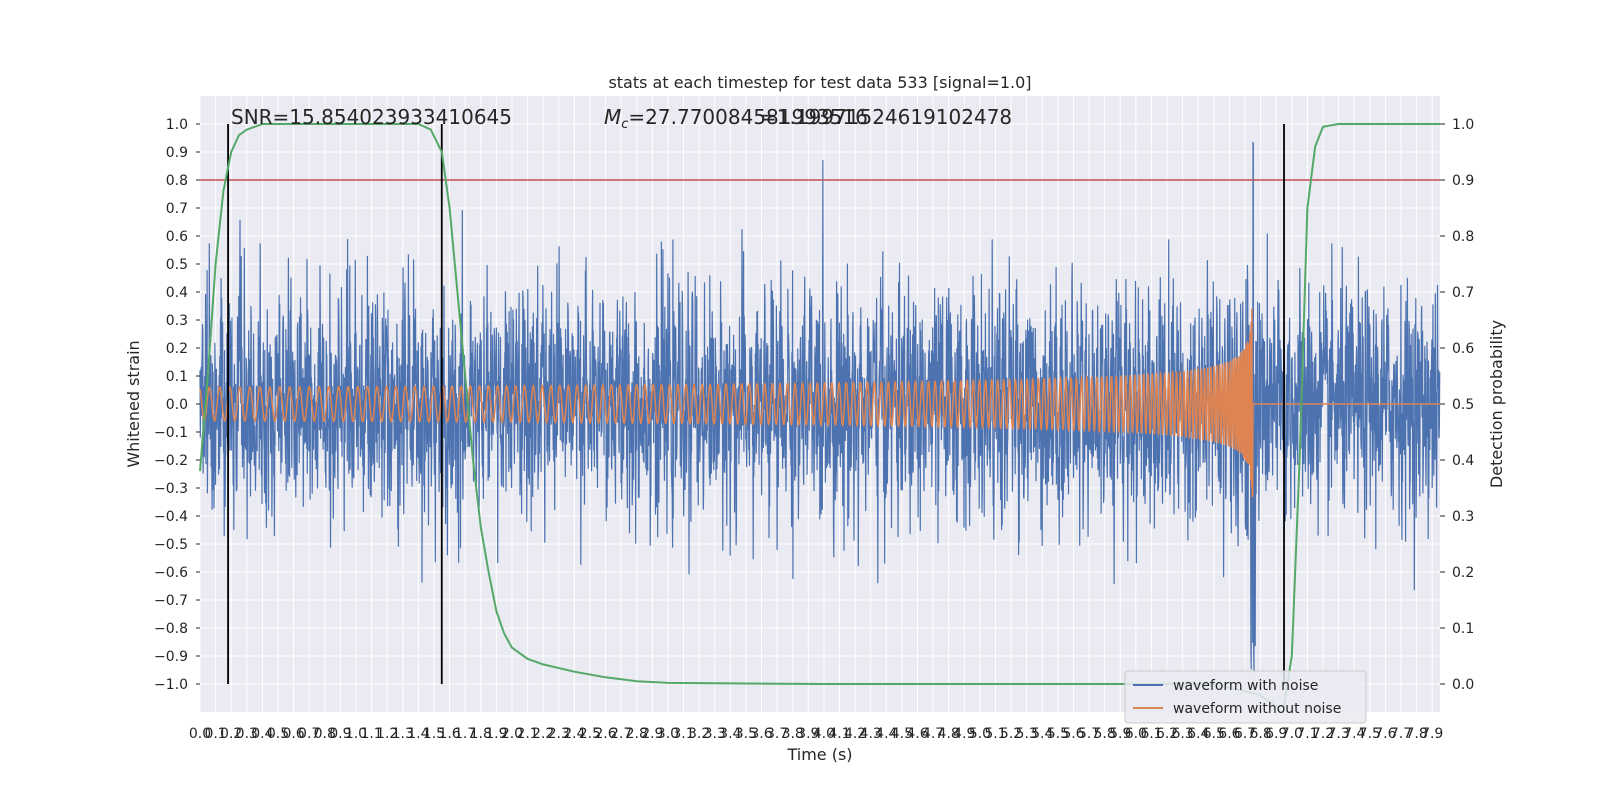 Image resolution: width=1600 pixels, height=800 pixels. Describe the element at coordinates (808, 734) in the screenshot. I see `xtick-label-39: 3.9` at that location.